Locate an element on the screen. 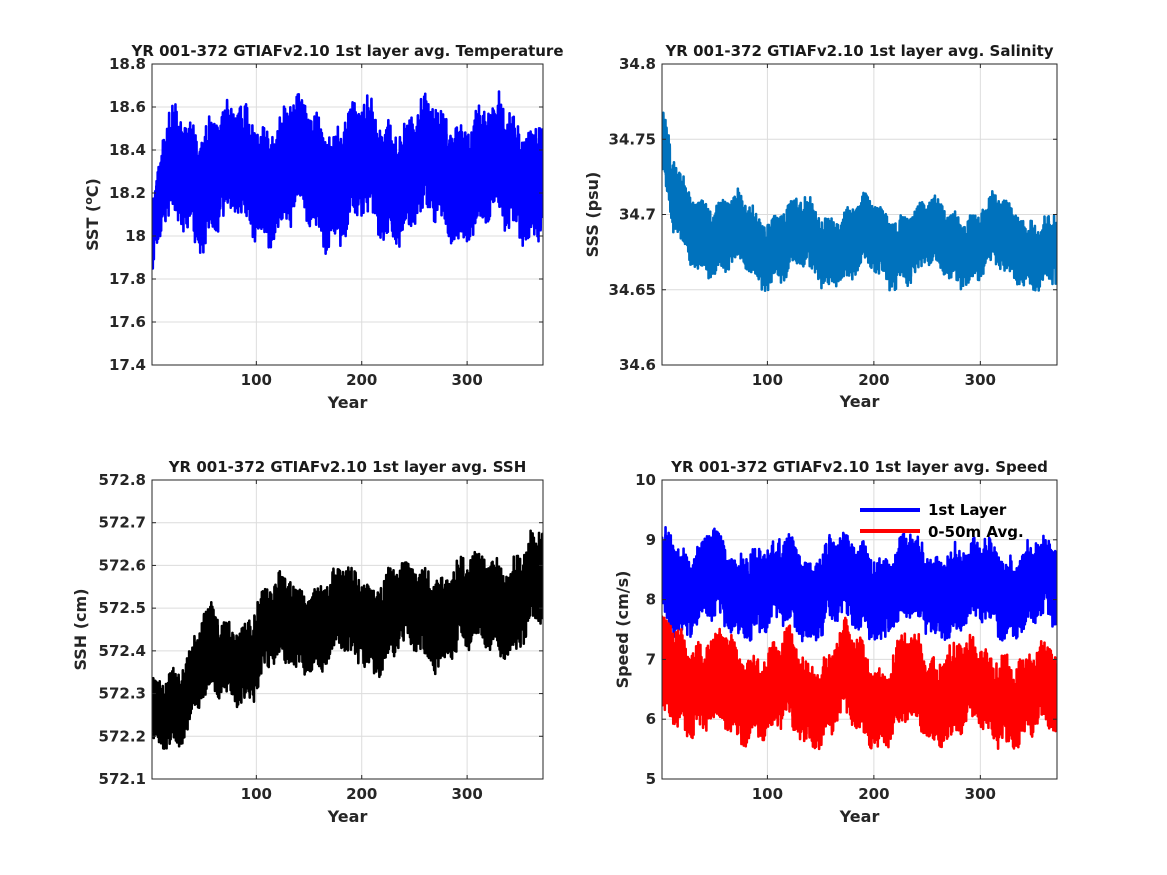 Image resolution: width=1167 pixels, height=875 pixels. y-tick-label: 18 is located at coordinates (135, 236).